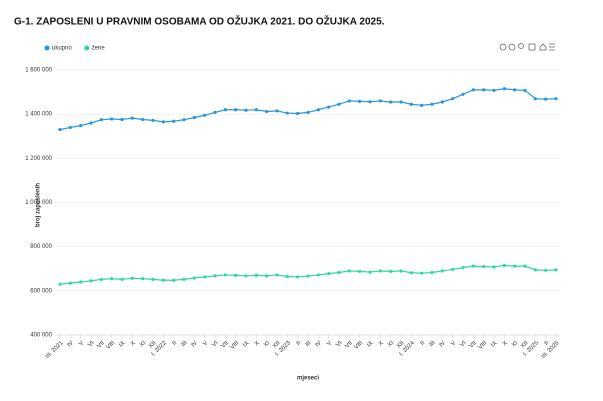 Image resolution: width=603 pixels, height=401 pixels. What do you see at coordinates (55, 350) in the screenshot?
I see `x-tick-label: III. 2021` at bounding box center [55, 350].